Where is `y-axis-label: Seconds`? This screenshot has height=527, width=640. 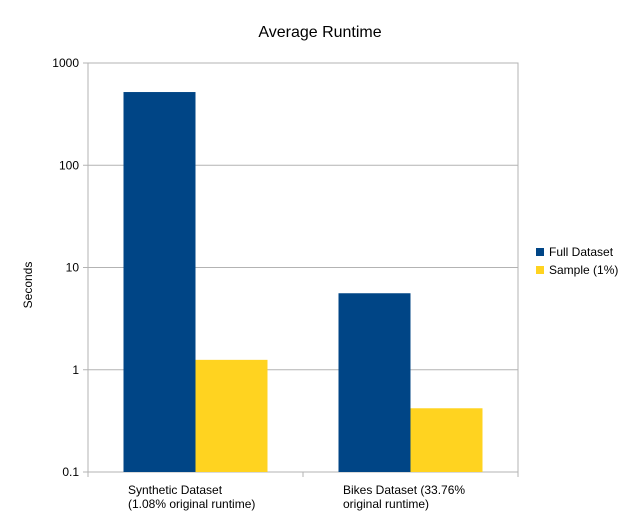 y-axis-label: Seconds is located at coordinates (28, 285).